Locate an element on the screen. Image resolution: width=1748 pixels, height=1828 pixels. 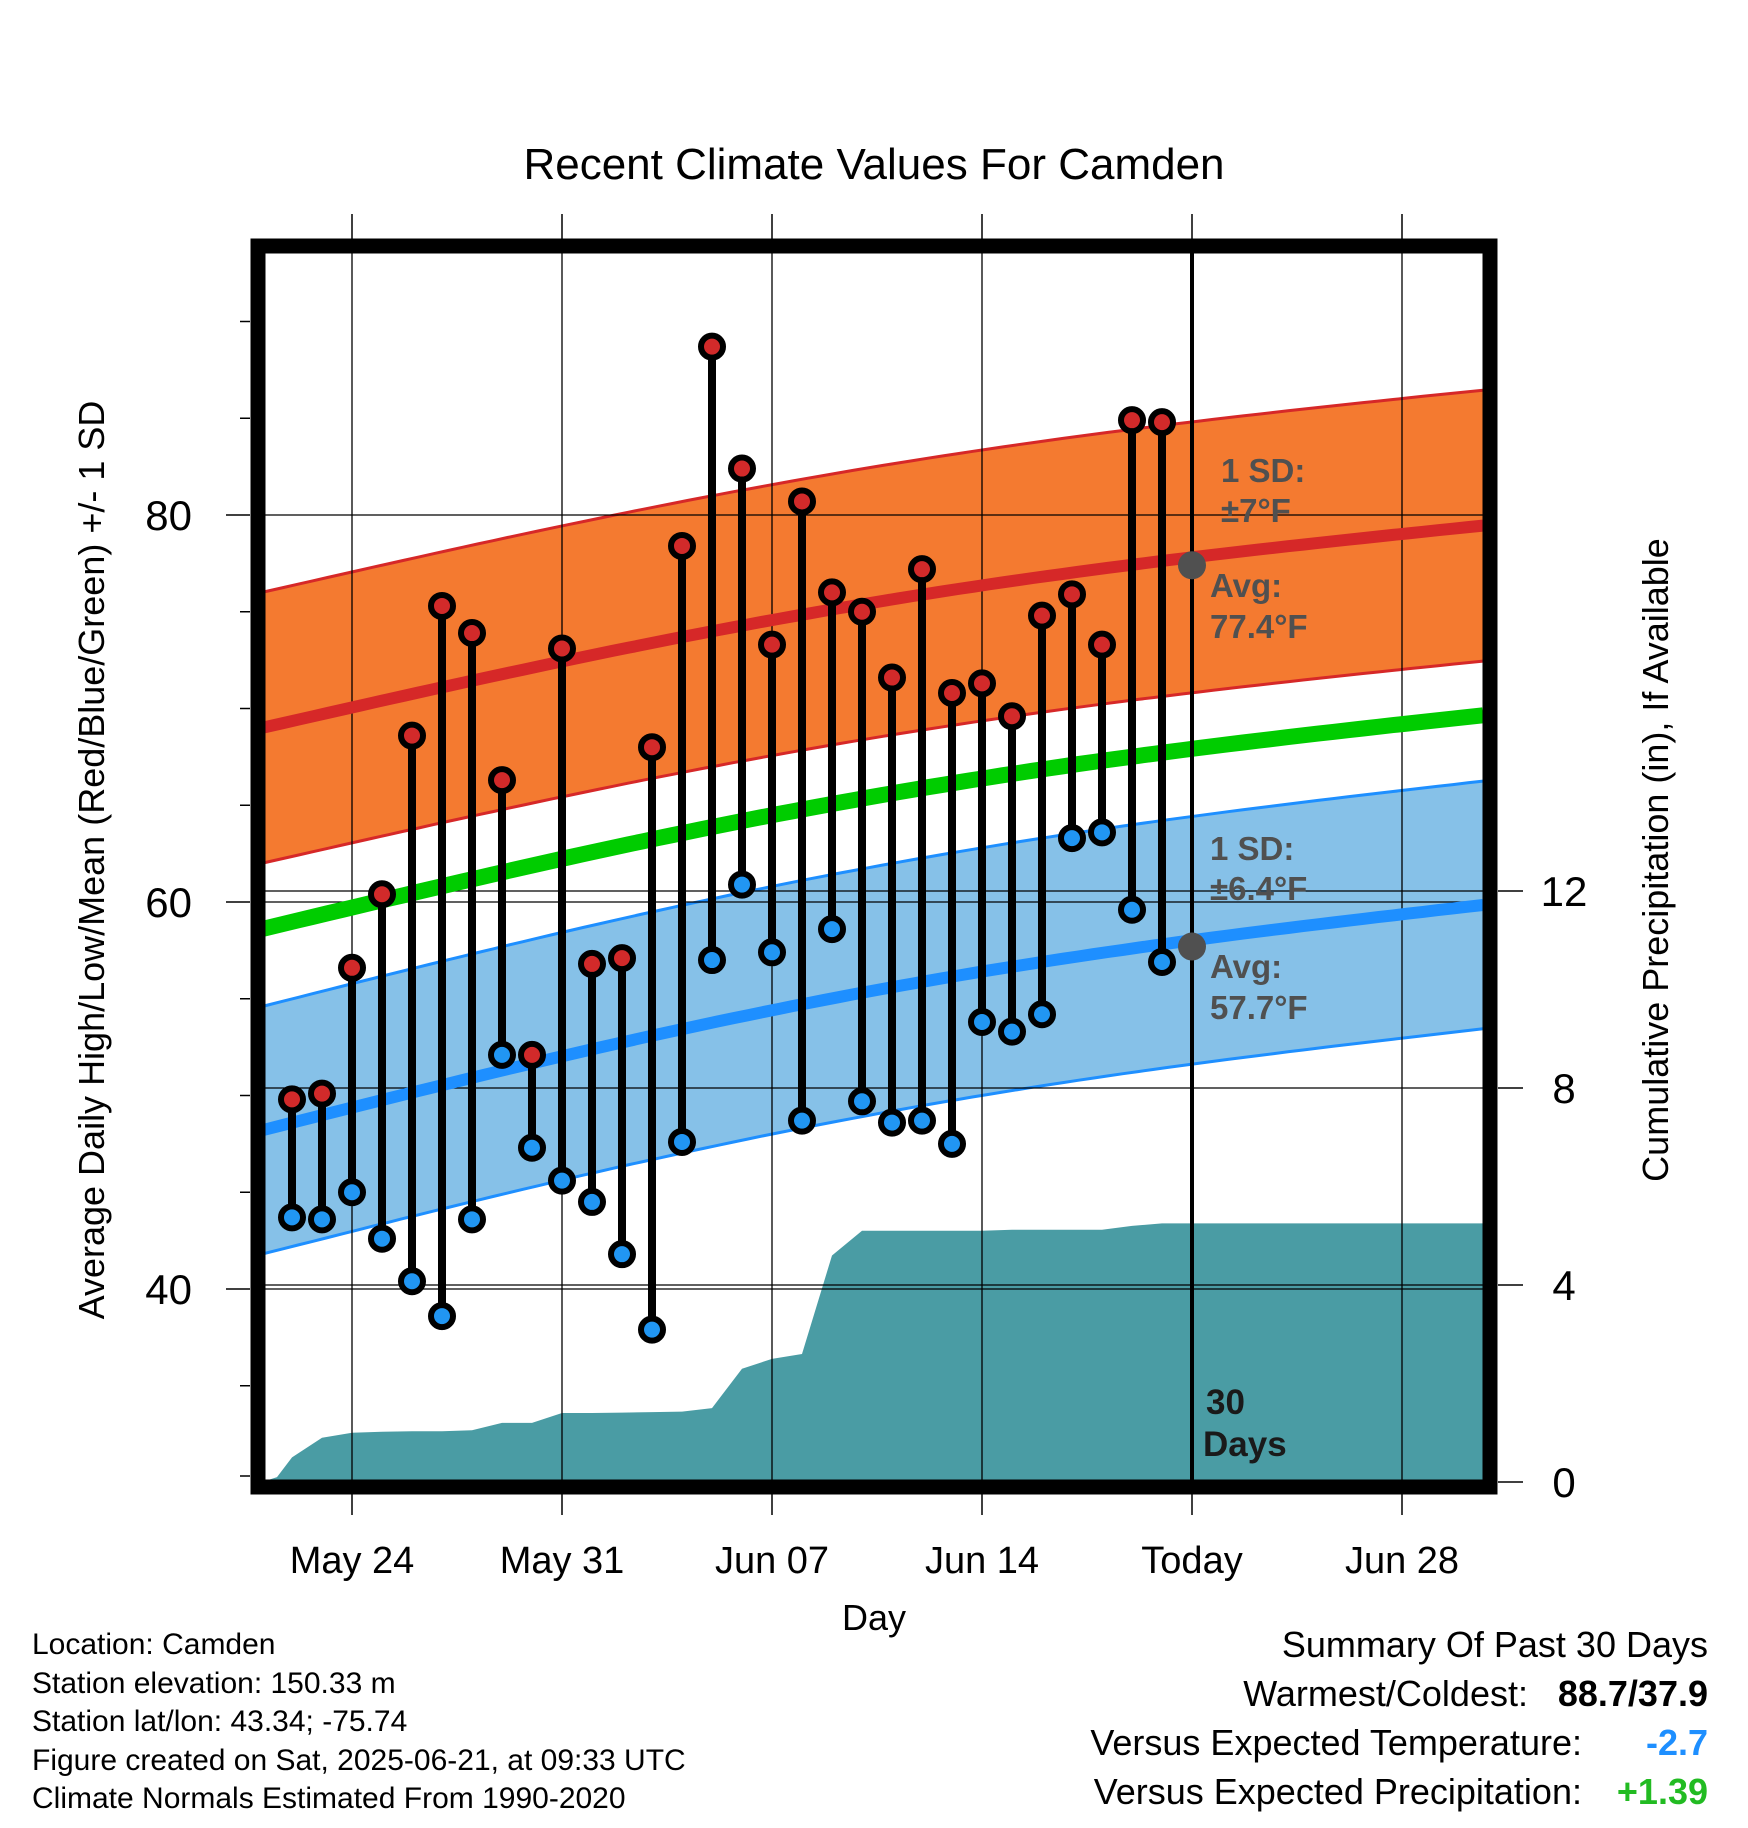
x-axis-title: Day is located at coordinates (874, 1617).